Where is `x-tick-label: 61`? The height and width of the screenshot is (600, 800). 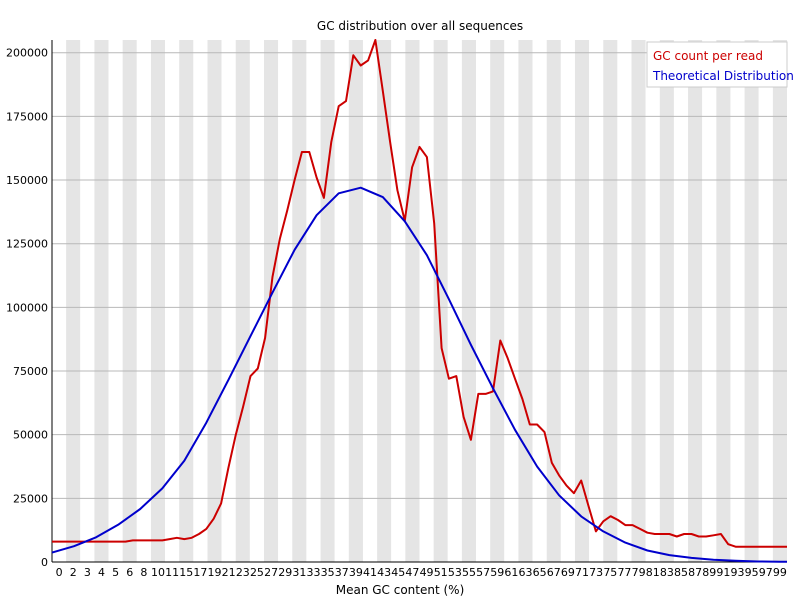 x-tick-label: 61 is located at coordinates (511, 572).